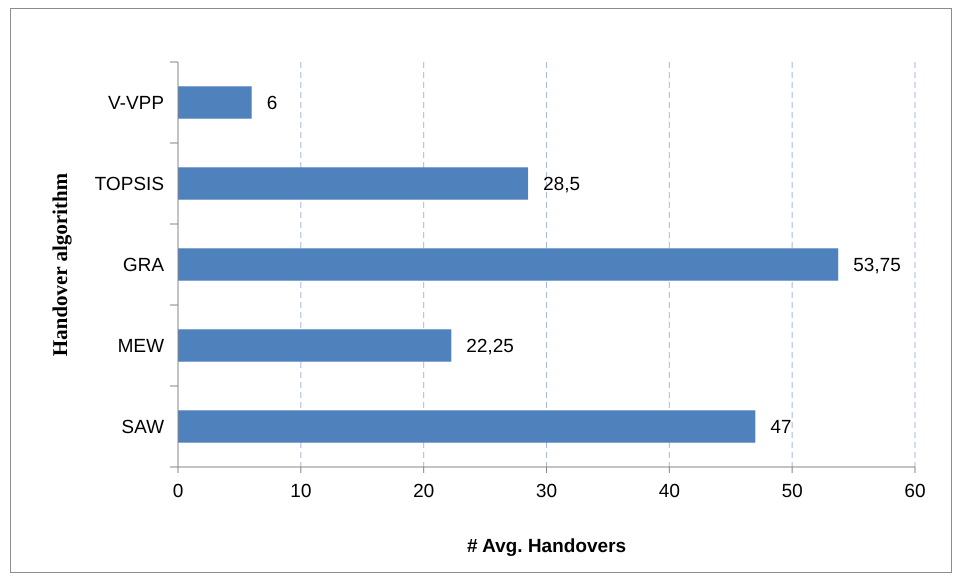 This screenshot has height=579, width=955. I want to click on x-tick-label: 0, so click(178, 491).